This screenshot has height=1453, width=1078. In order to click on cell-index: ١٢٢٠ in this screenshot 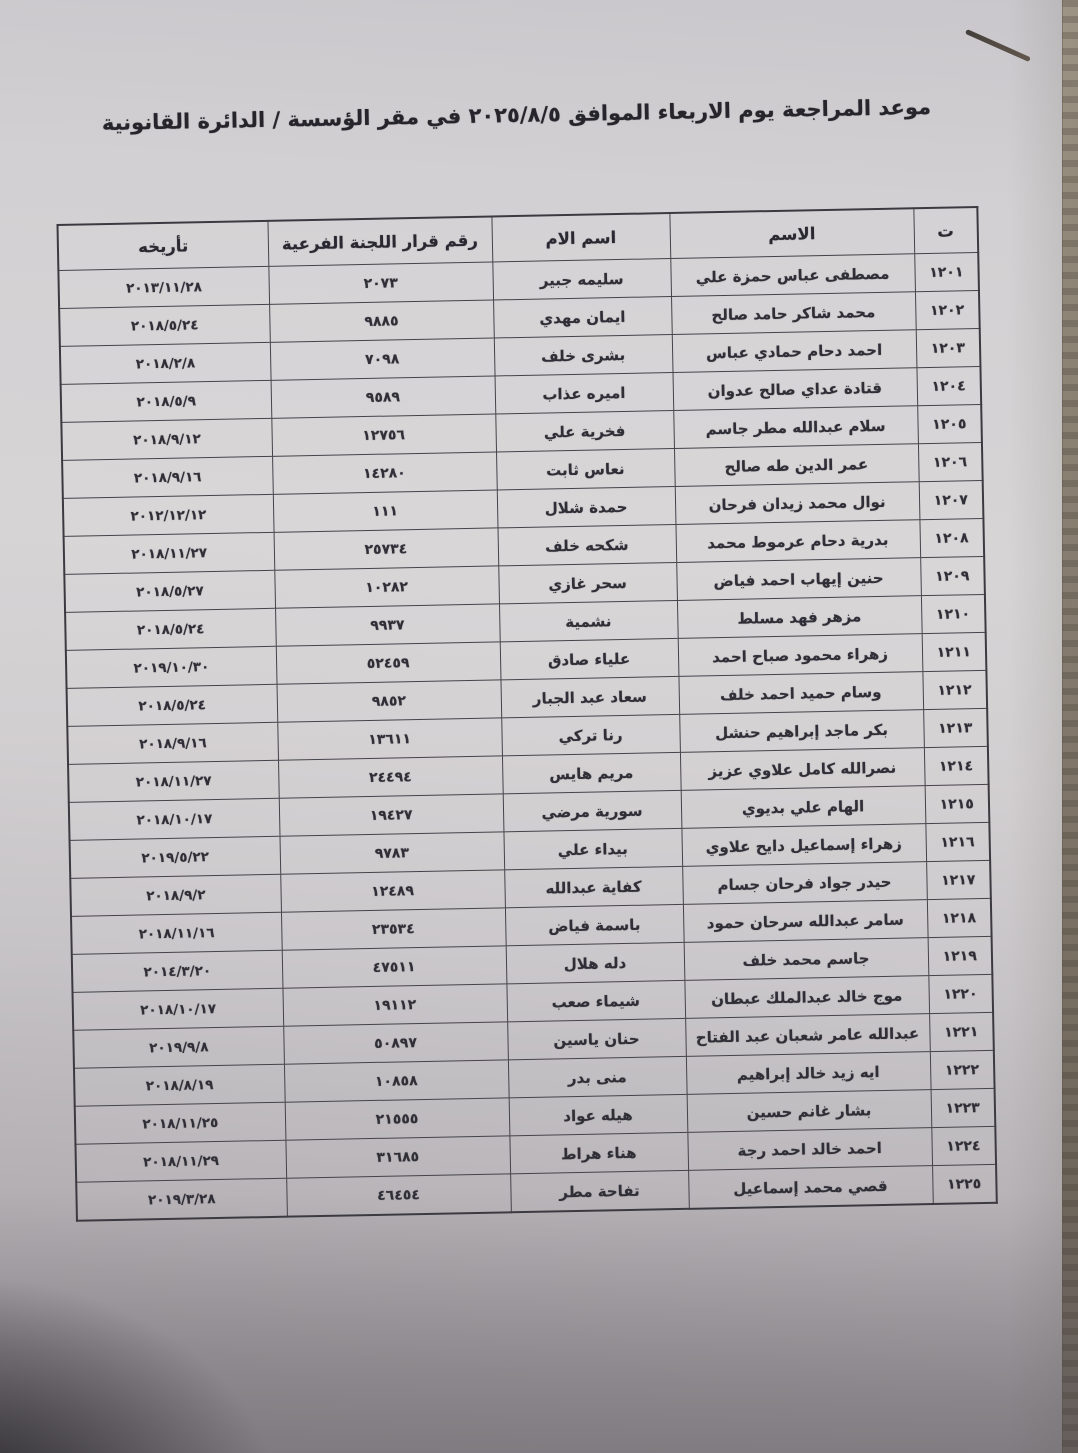, I will do `click(961, 994)`.